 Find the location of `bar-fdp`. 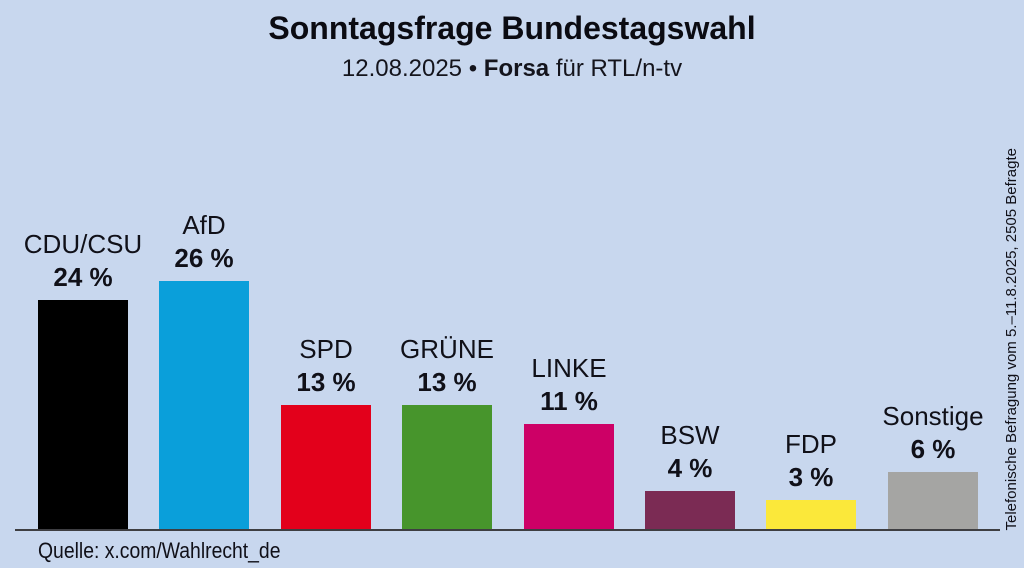

bar-fdp is located at coordinates (811, 514).